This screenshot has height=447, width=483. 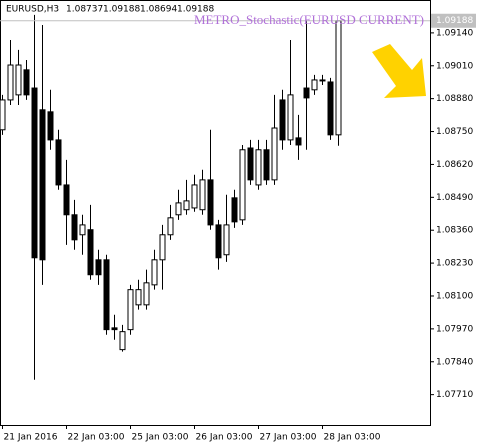 What do you see at coordinates (121, 10) in the screenshot?
I see `header-high: 1.09188` at bounding box center [121, 10].